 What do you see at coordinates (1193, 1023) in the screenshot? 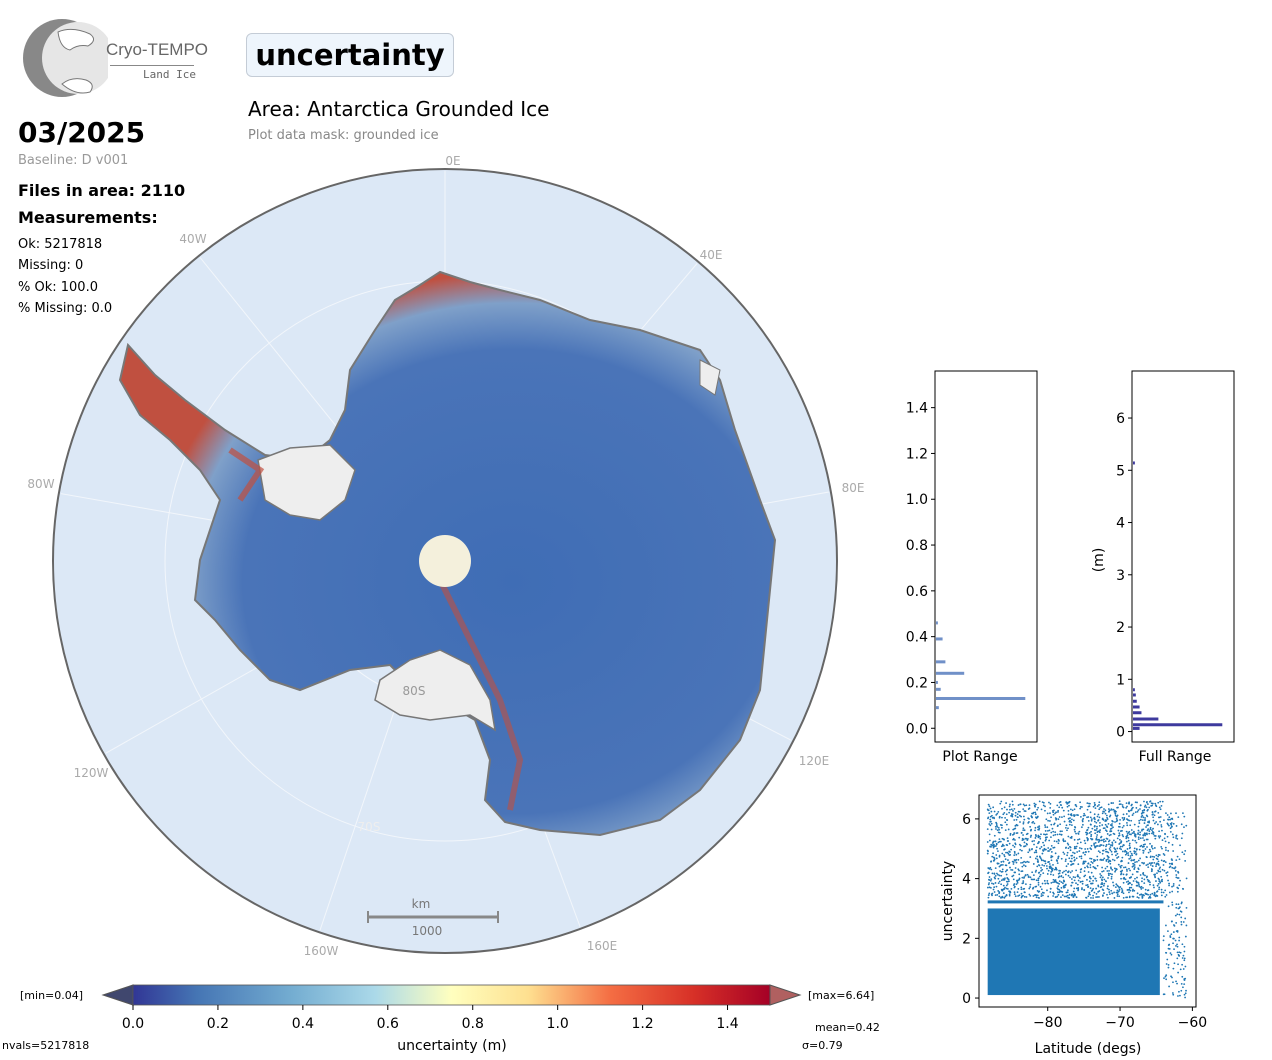
I see `scatter-x-tick-label: −60` at bounding box center [1193, 1023].